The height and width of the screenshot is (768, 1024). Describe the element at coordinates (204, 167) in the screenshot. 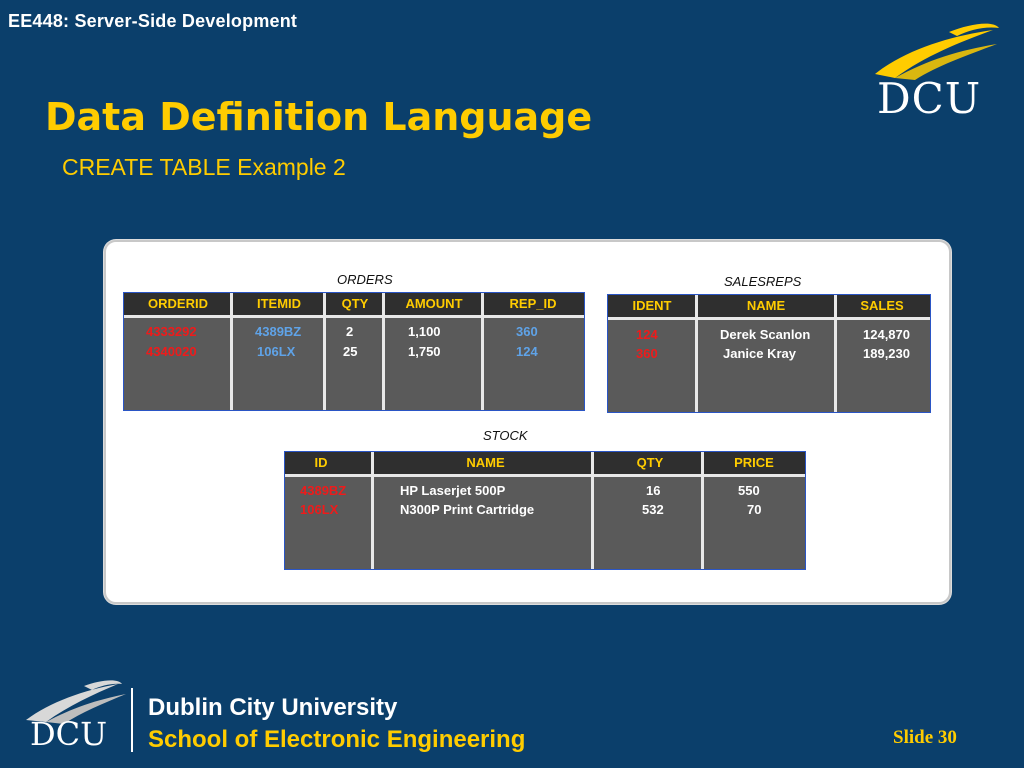

I see `slide-subtitle: CREATE TABLE Example 2` at that location.